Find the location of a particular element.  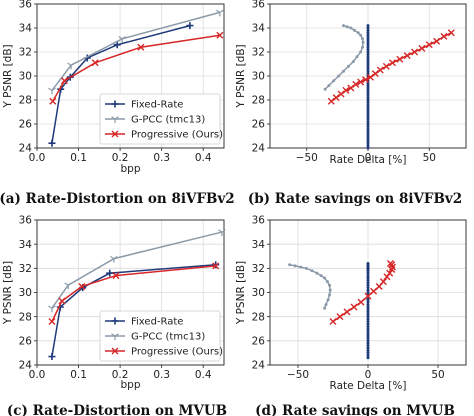

legend-label: G-PCC (tmc13) is located at coordinates (168, 337).